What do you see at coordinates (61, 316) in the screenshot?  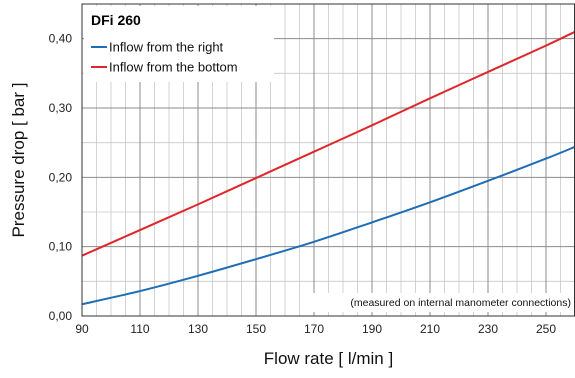 I see `y-tick-label: 0,00` at bounding box center [61, 316].